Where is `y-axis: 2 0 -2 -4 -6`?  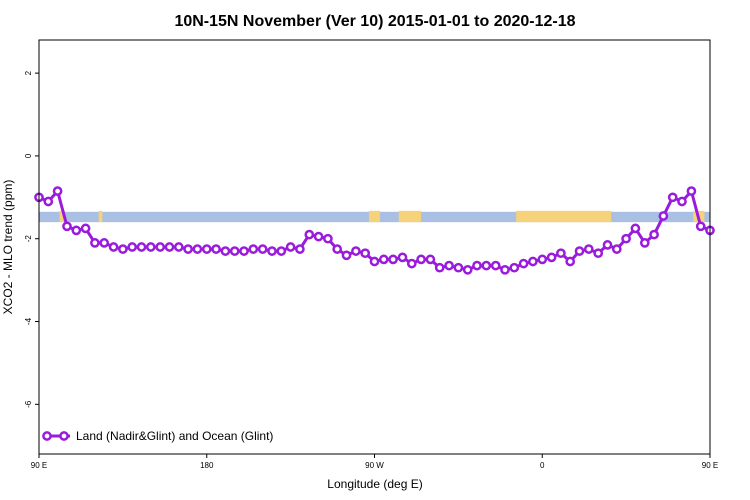
y-axis: 2 0 -2 -4 -6 is located at coordinates (31, 239).